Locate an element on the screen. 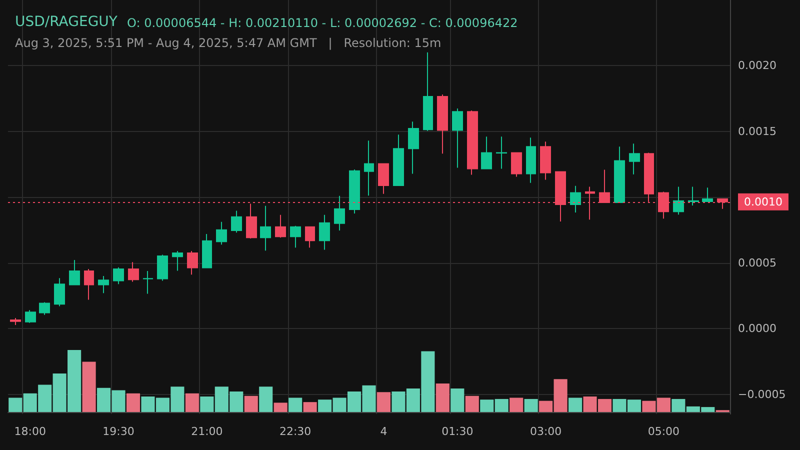  y-tick-label: 0.0000 is located at coordinates (757, 329).